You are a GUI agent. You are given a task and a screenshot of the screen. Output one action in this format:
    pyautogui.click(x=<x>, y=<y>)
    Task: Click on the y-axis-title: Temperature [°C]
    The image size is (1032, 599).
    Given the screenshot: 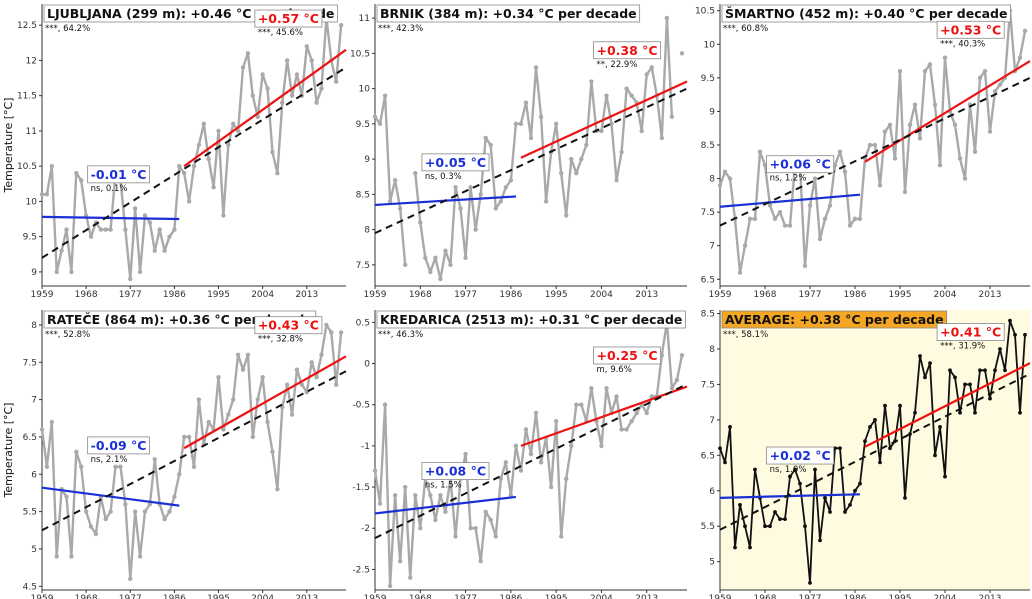 What is the action you would take?
    pyautogui.click(x=8, y=451)
    